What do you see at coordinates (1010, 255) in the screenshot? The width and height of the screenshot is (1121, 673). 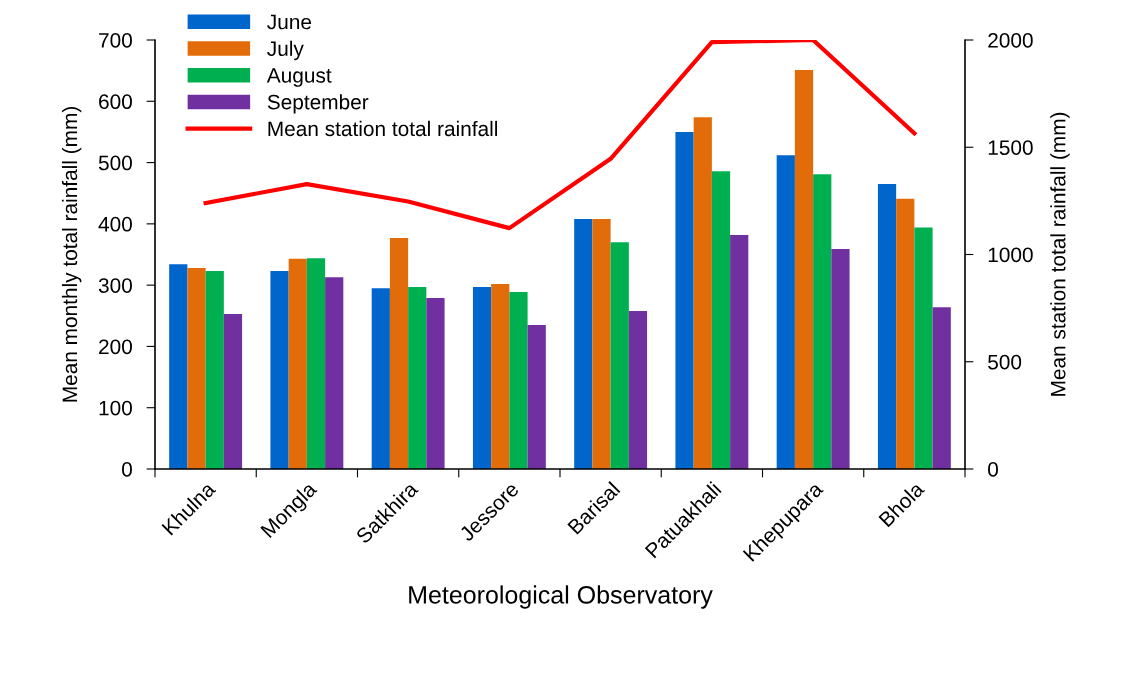 I see `y2-tick-label: 1000` at bounding box center [1010, 255].